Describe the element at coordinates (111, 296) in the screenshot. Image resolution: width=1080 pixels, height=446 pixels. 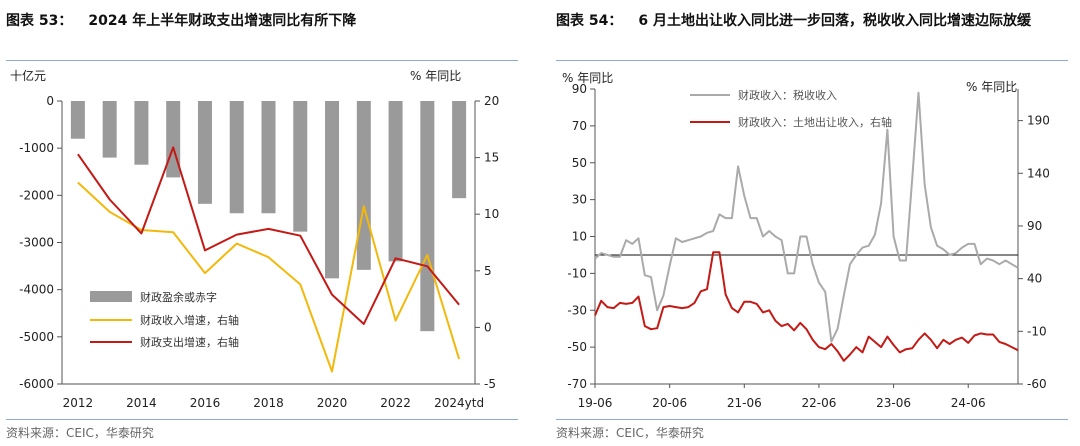
I see `legend-swatch-bar` at that location.